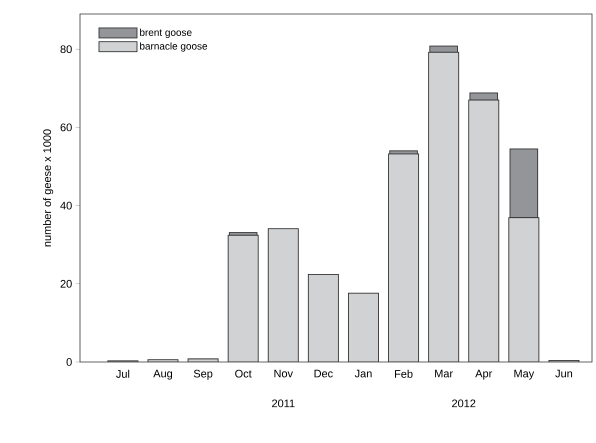 This screenshot has height=443, width=596. I want to click on x-tick-label: Oct, so click(243, 374).